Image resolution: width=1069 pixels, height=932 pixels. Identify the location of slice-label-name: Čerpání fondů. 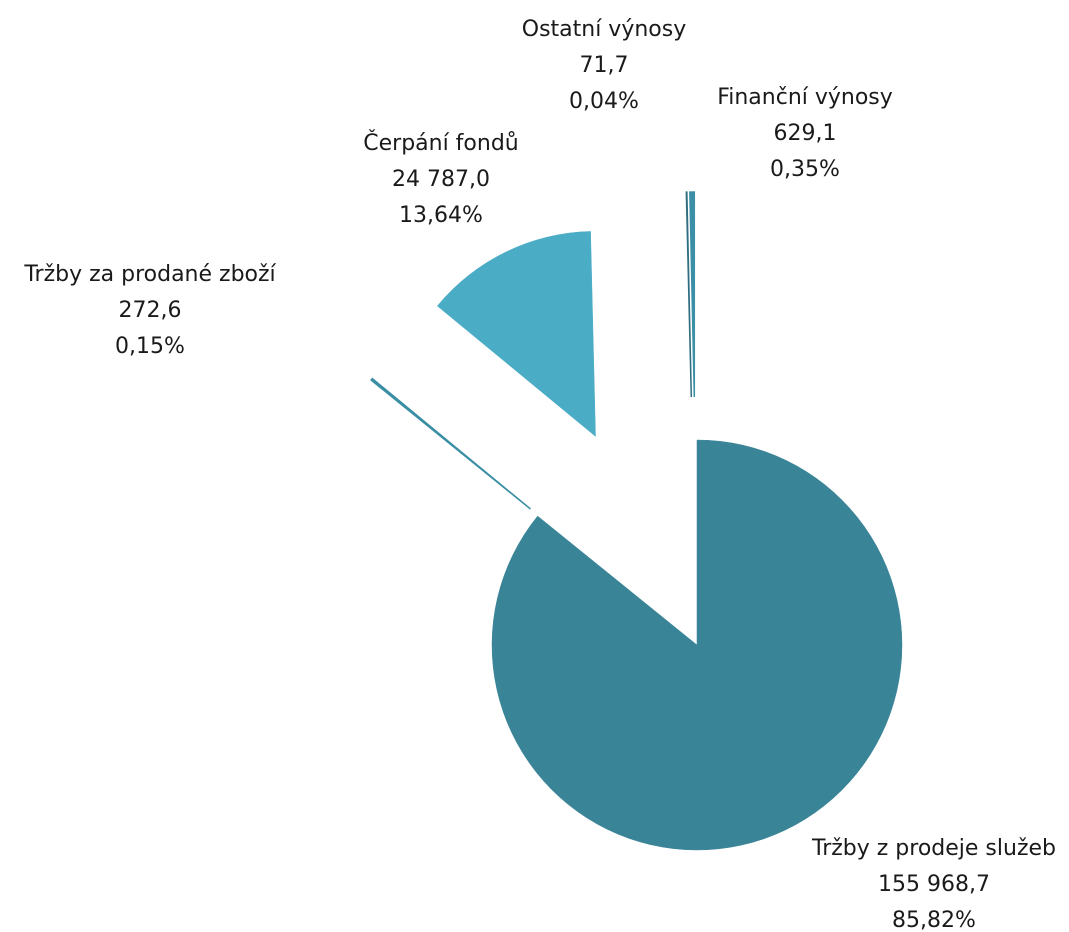
(441, 143).